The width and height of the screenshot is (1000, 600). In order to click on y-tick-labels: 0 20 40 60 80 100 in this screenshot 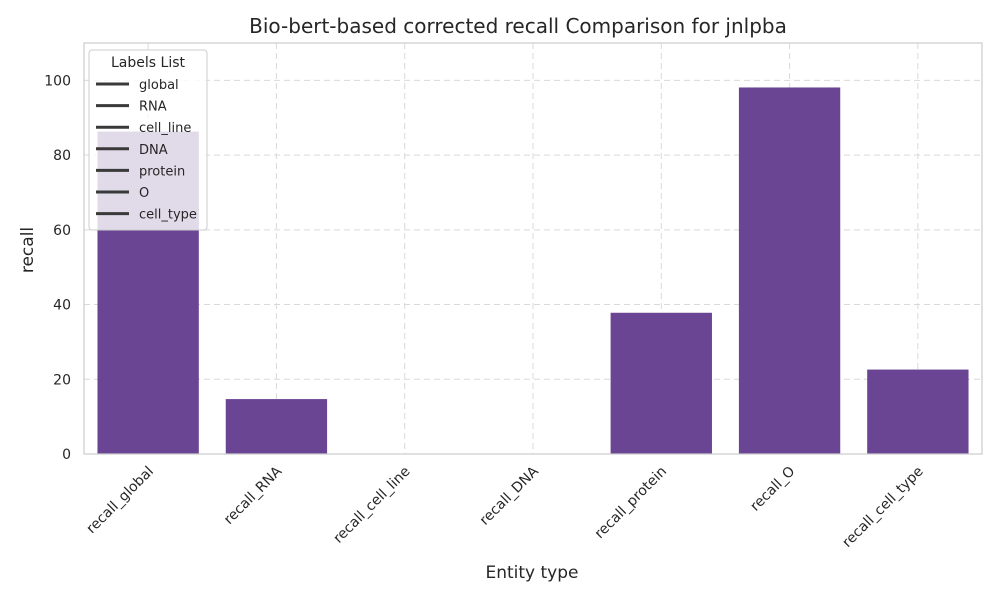, I will do `click(57, 268)`.